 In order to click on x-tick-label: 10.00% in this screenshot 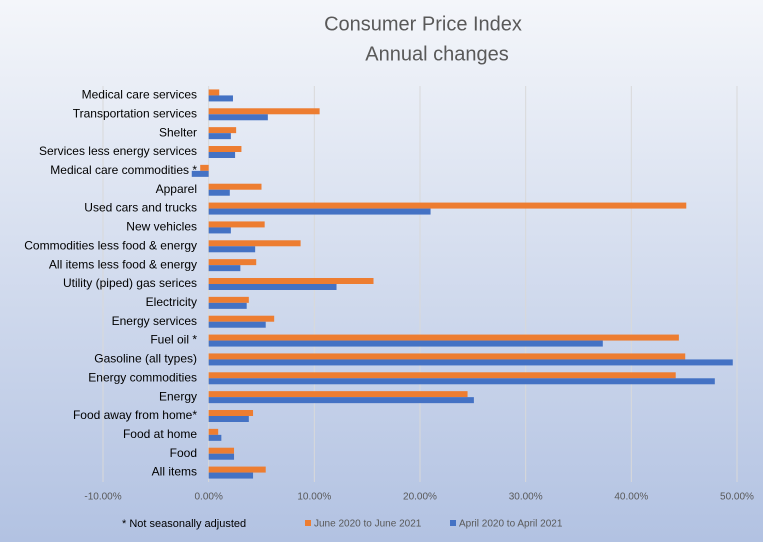, I will do `click(314, 497)`.